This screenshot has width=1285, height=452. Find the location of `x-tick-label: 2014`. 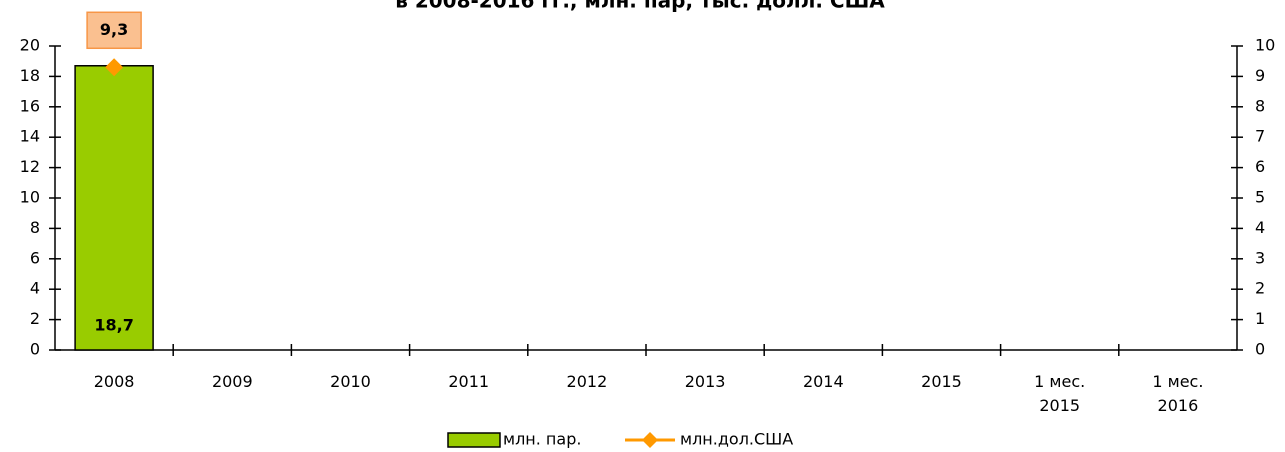

x-tick-label: 2014 is located at coordinates (823, 381).